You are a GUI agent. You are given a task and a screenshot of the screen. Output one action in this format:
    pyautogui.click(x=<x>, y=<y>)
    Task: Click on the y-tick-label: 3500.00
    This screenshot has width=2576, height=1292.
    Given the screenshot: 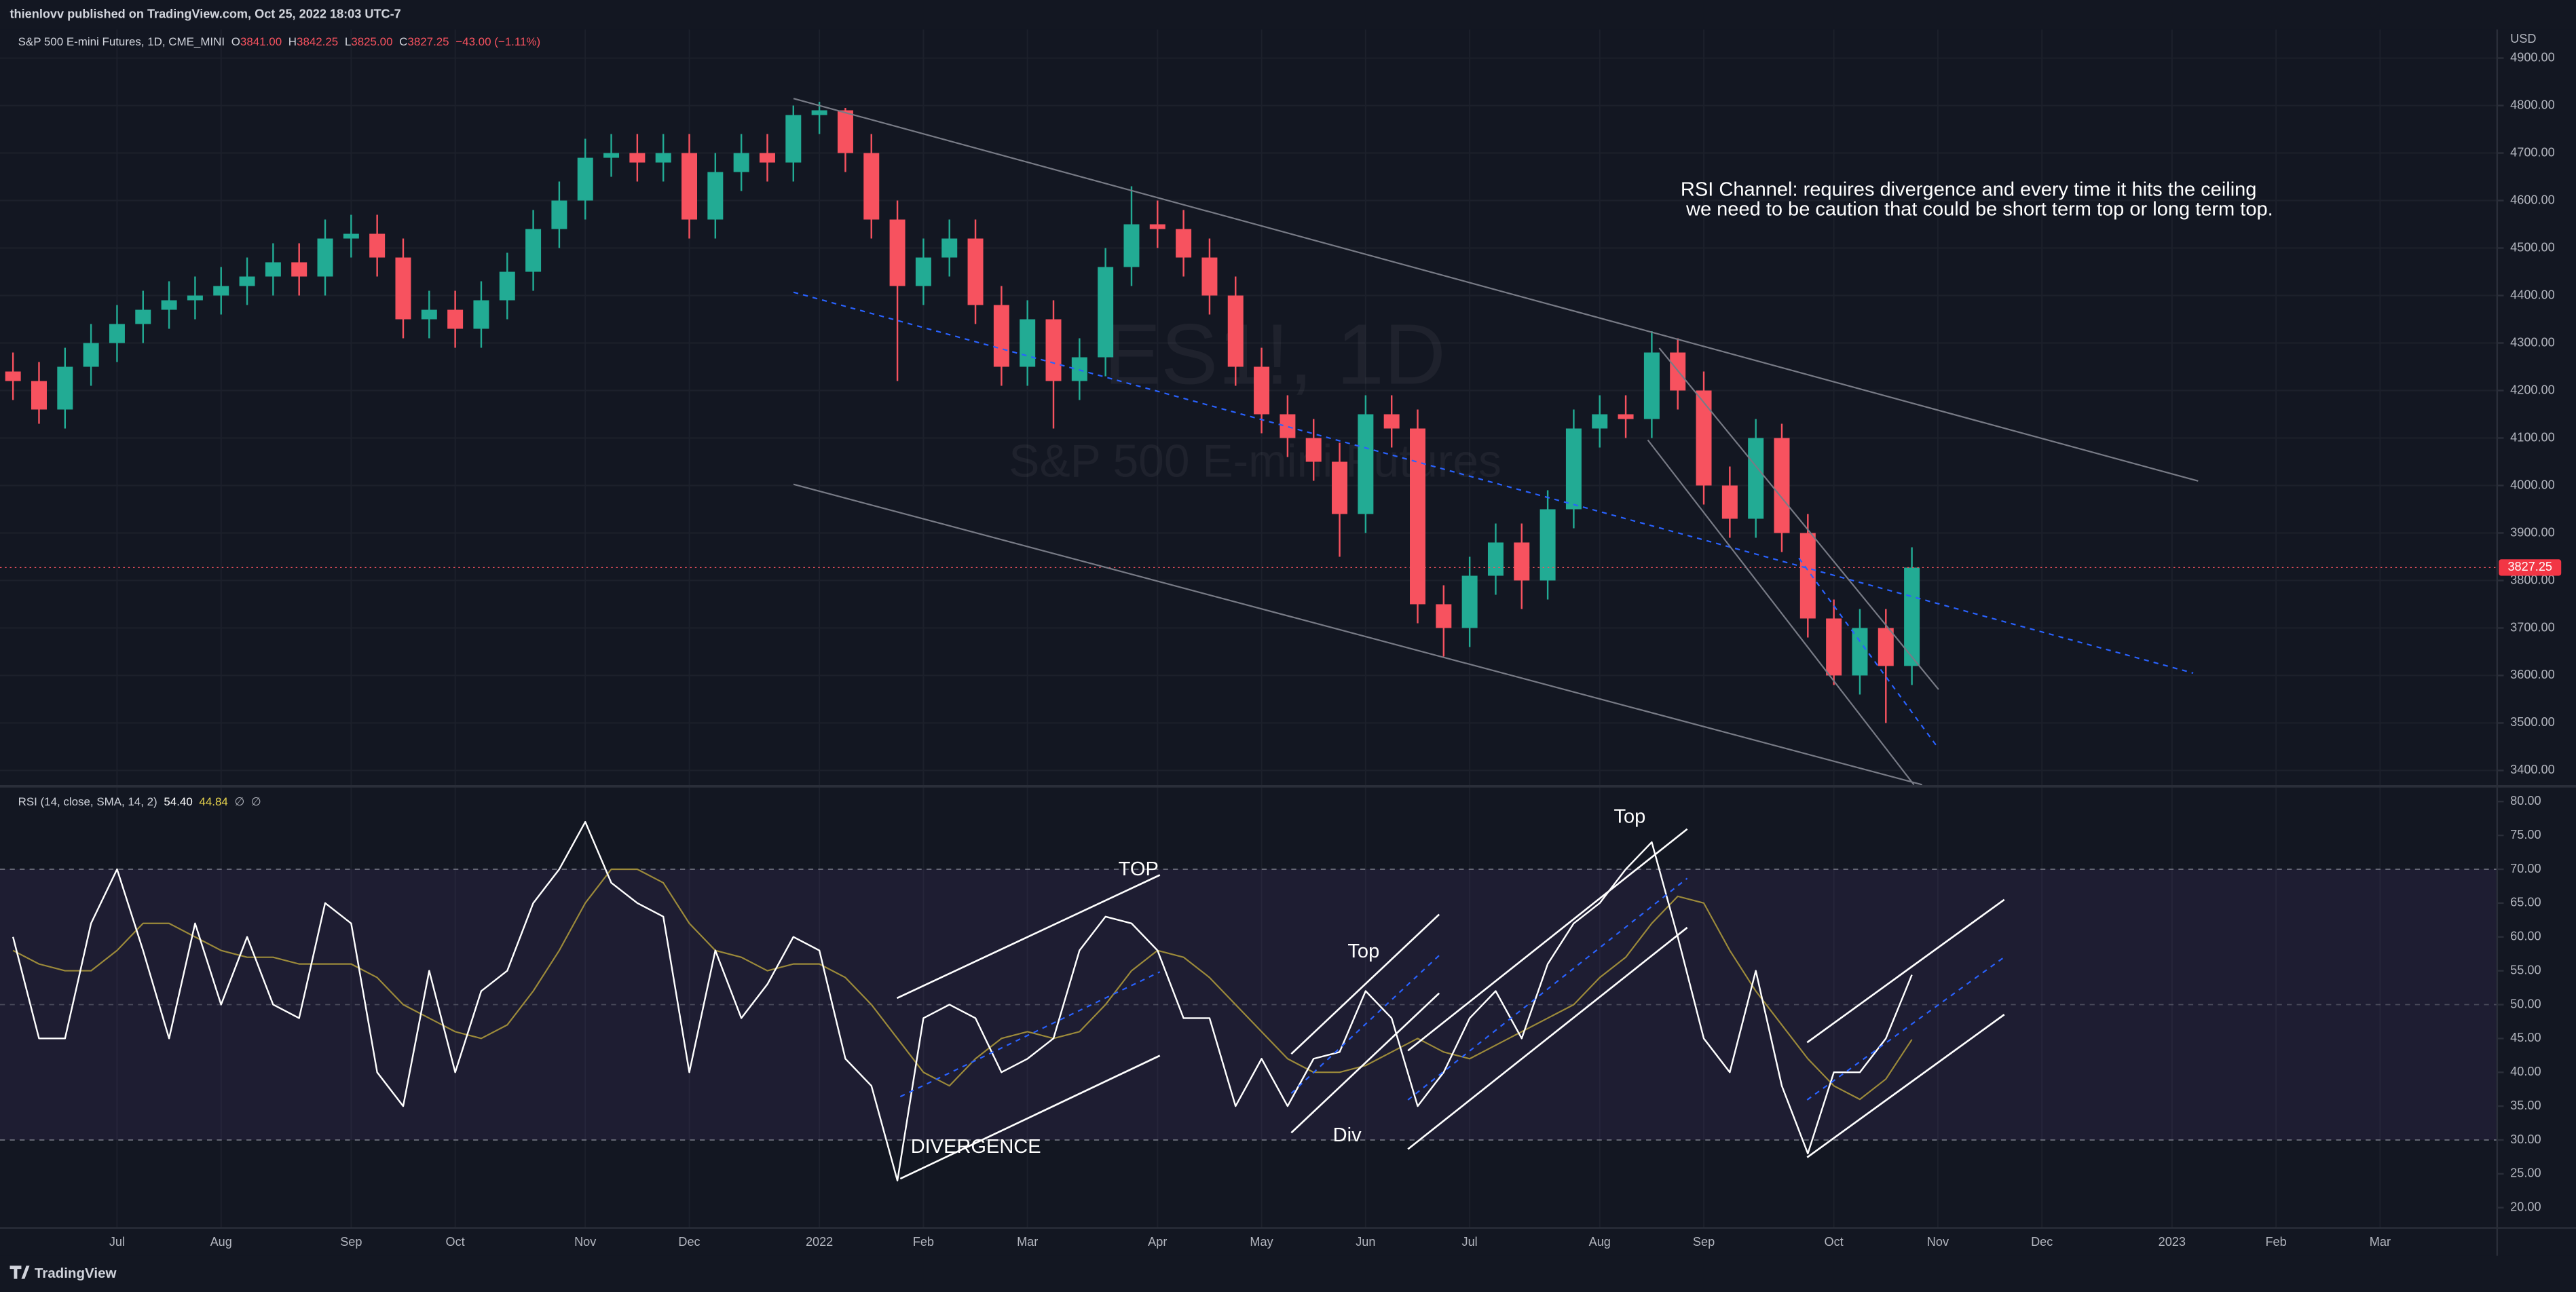 What is the action you would take?
    pyautogui.click(x=2533, y=722)
    